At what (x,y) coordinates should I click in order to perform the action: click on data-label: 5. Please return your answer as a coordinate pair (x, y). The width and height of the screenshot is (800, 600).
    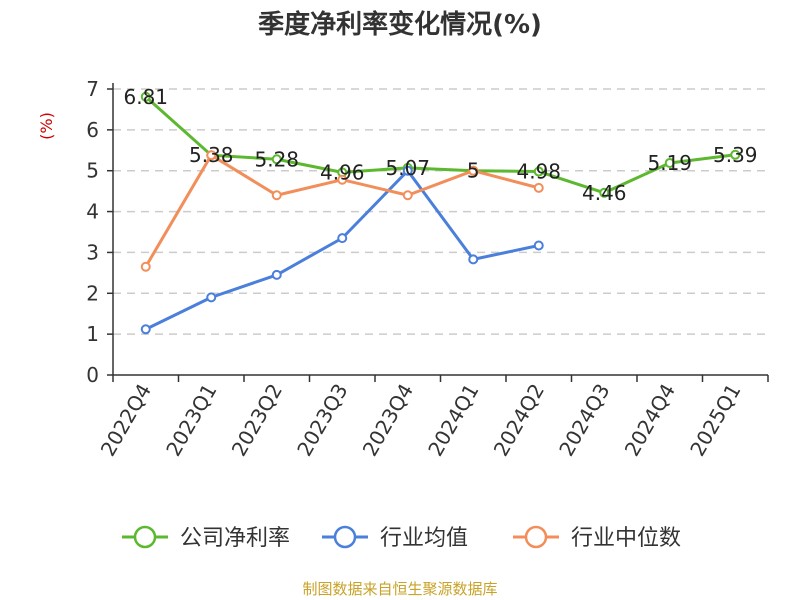
    Looking at the image, I should click on (473, 171).